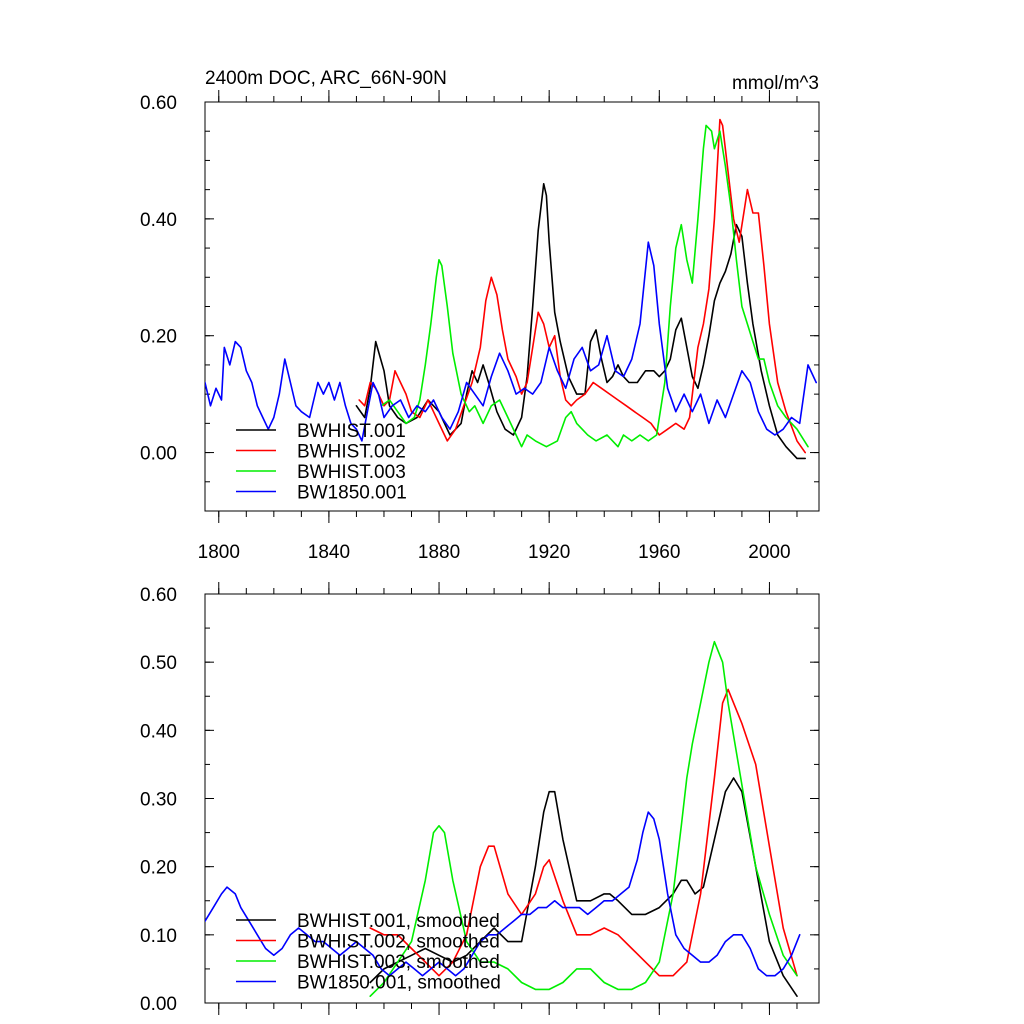 The height and width of the screenshot is (1024, 1024). What do you see at coordinates (398, 921) in the screenshot?
I see `legend-label: BWHIST.001, smoothed` at bounding box center [398, 921].